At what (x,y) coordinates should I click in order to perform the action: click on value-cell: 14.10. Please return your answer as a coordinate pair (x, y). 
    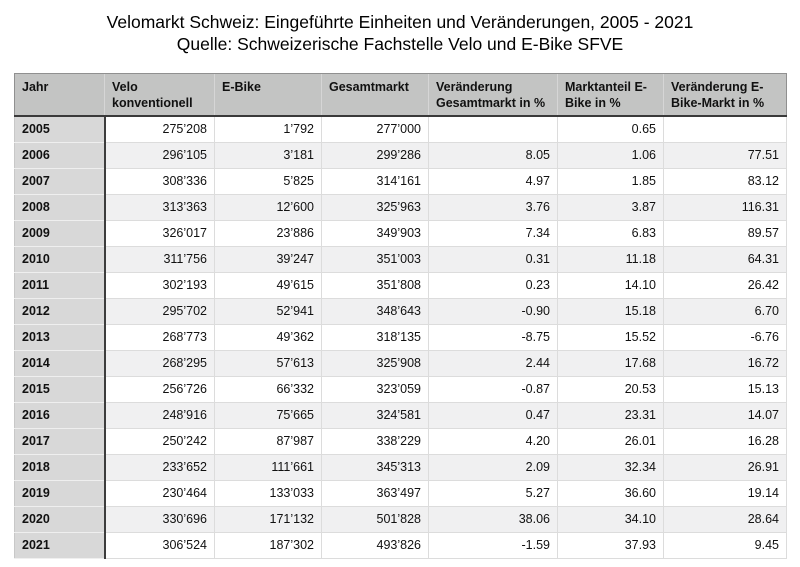
    Looking at the image, I should click on (610, 285).